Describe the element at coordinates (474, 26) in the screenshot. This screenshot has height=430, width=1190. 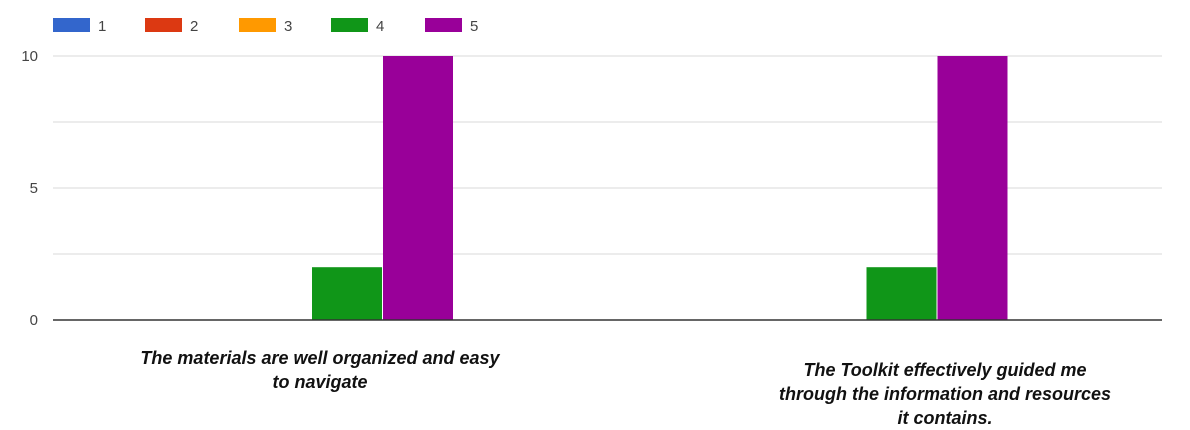
I see `legend-label-5: 5` at that location.